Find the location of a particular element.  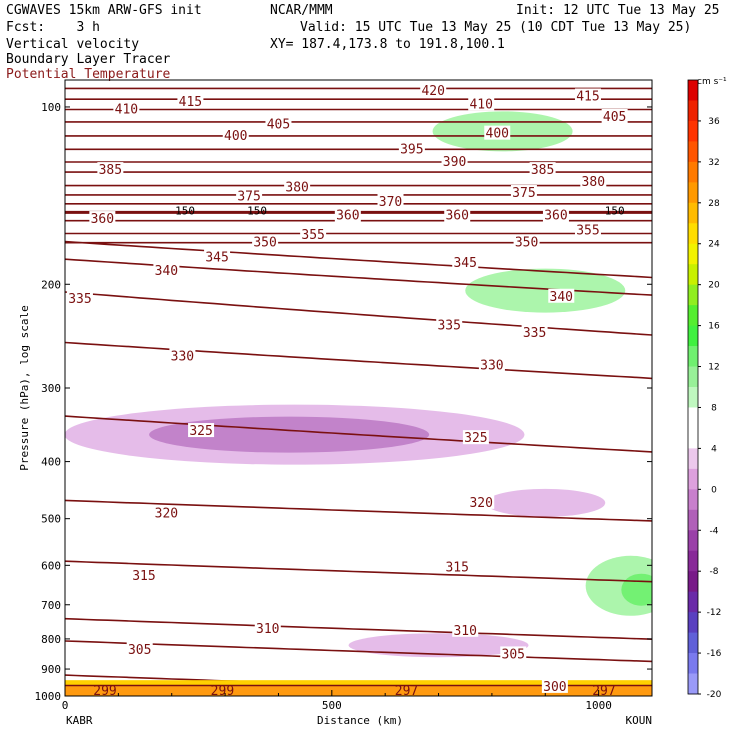

theta-label-370-0-bg is located at coordinates (390, 201).